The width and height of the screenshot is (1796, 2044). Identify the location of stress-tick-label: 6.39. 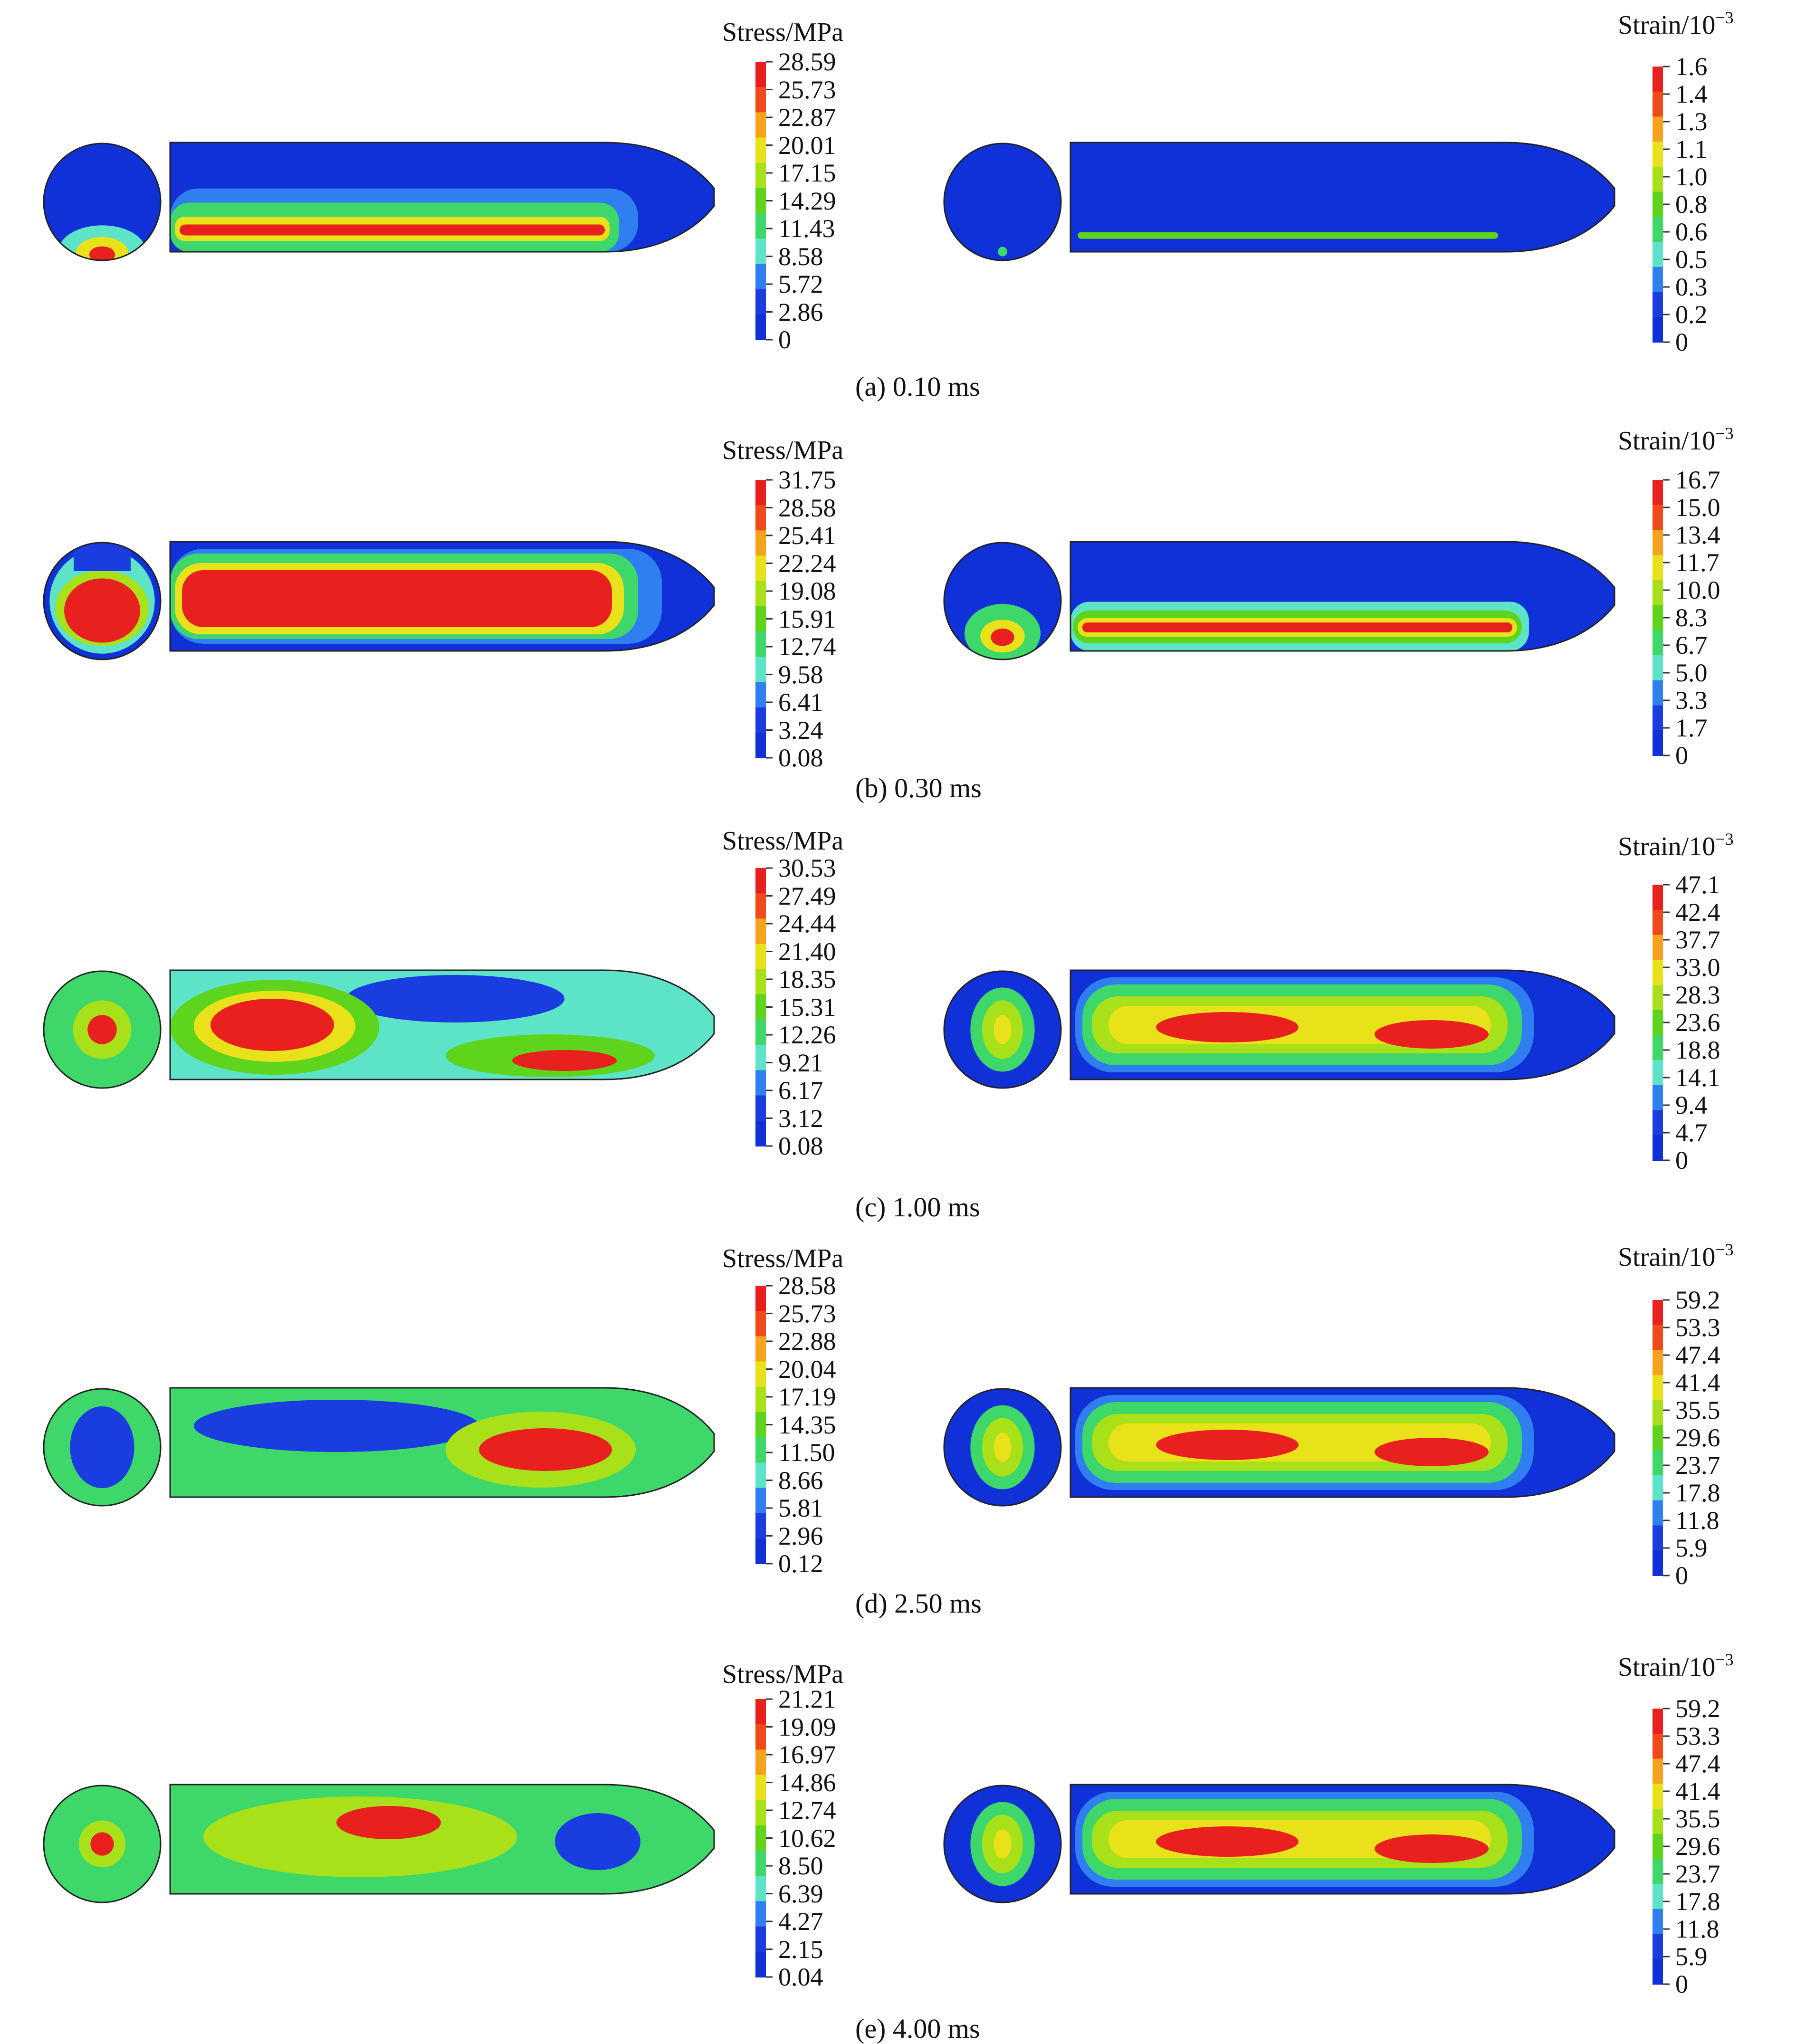
(800, 1893).